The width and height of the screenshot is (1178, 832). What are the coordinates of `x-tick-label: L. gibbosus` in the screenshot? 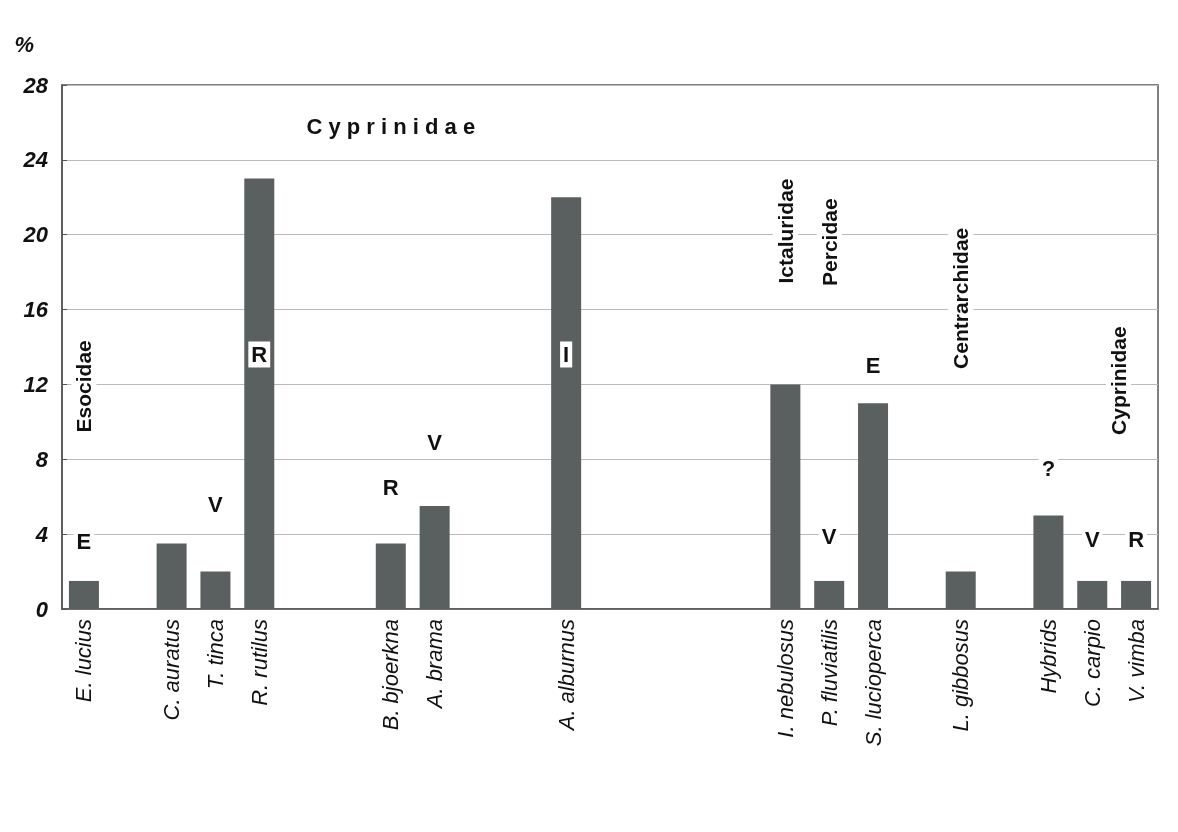 It's located at (961, 675).